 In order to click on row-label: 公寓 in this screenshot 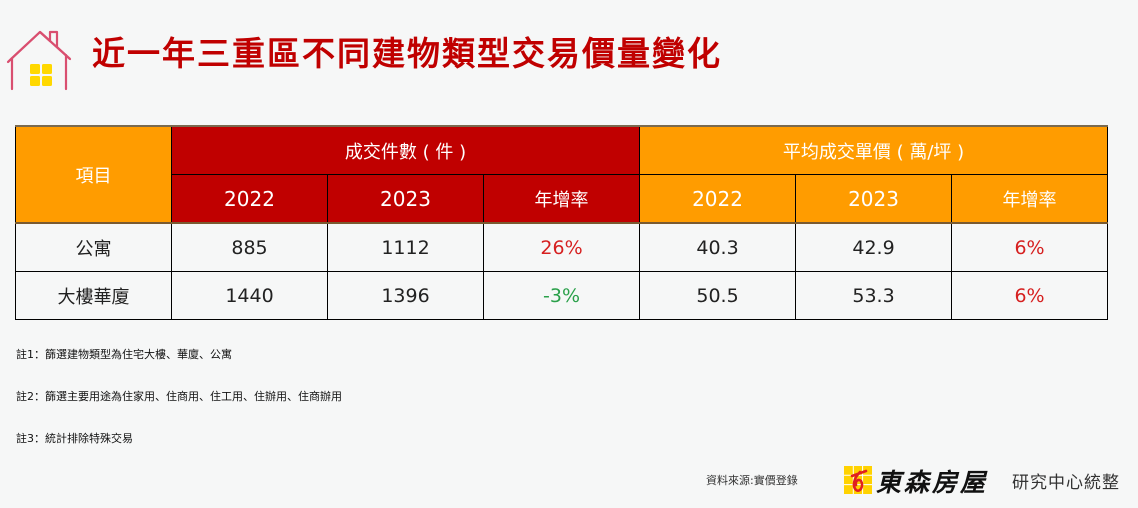, I will do `click(93, 247)`.